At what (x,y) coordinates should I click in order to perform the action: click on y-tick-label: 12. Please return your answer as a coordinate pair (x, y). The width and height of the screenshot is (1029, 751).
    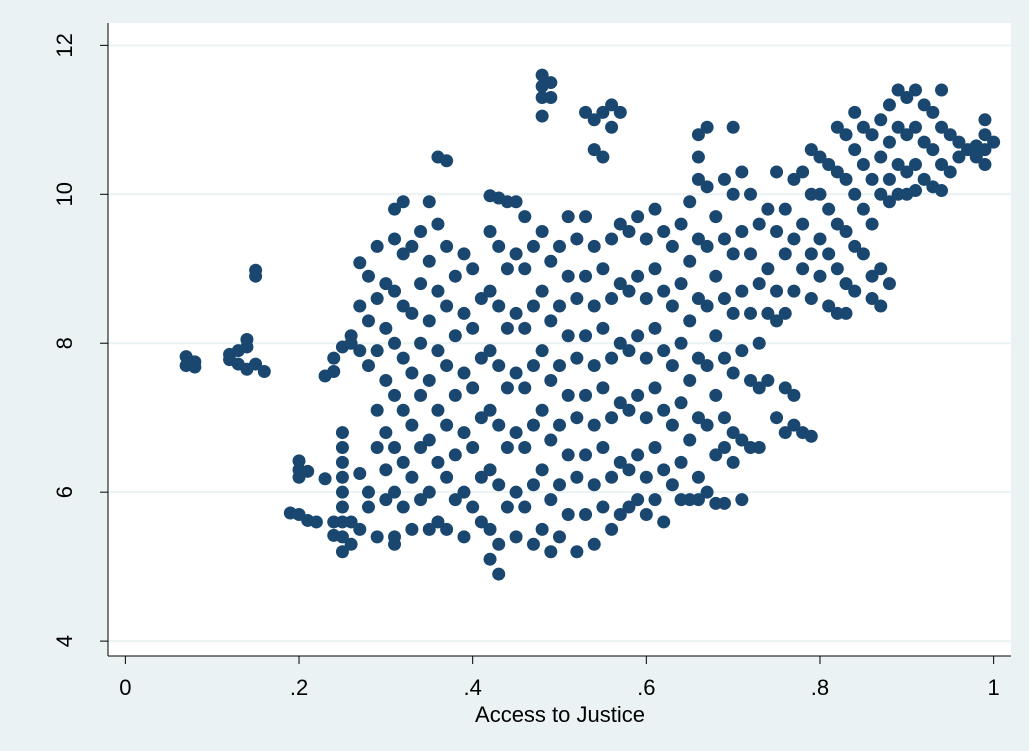
    Looking at the image, I should click on (64, 45).